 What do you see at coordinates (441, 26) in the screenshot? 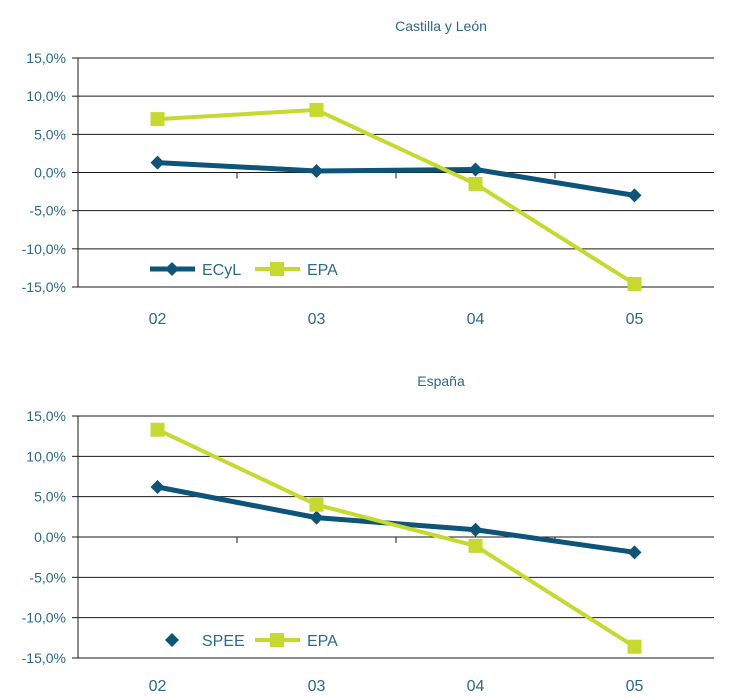
I see `chart-title: Castilla y León` at bounding box center [441, 26].